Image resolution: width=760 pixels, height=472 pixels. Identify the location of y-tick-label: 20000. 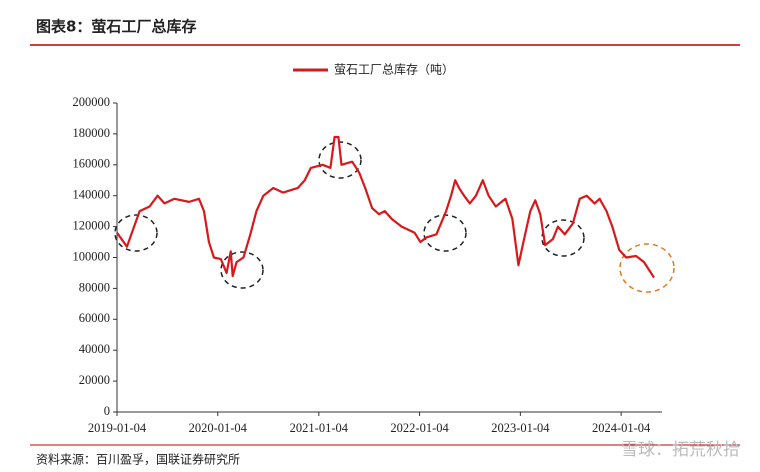
(94, 380).